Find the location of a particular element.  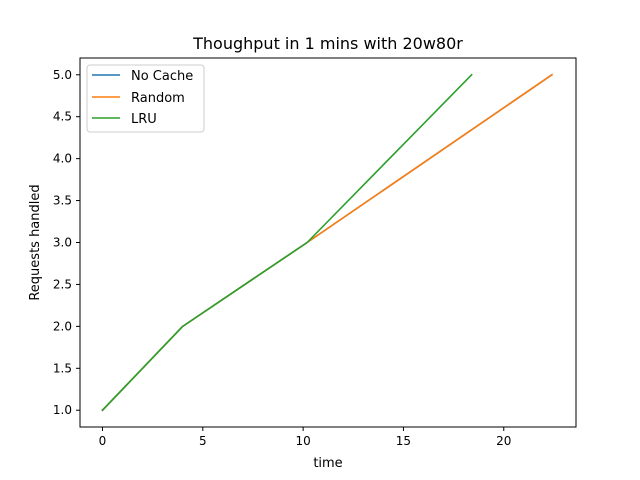

x-tick-label: 15 is located at coordinates (403, 441).